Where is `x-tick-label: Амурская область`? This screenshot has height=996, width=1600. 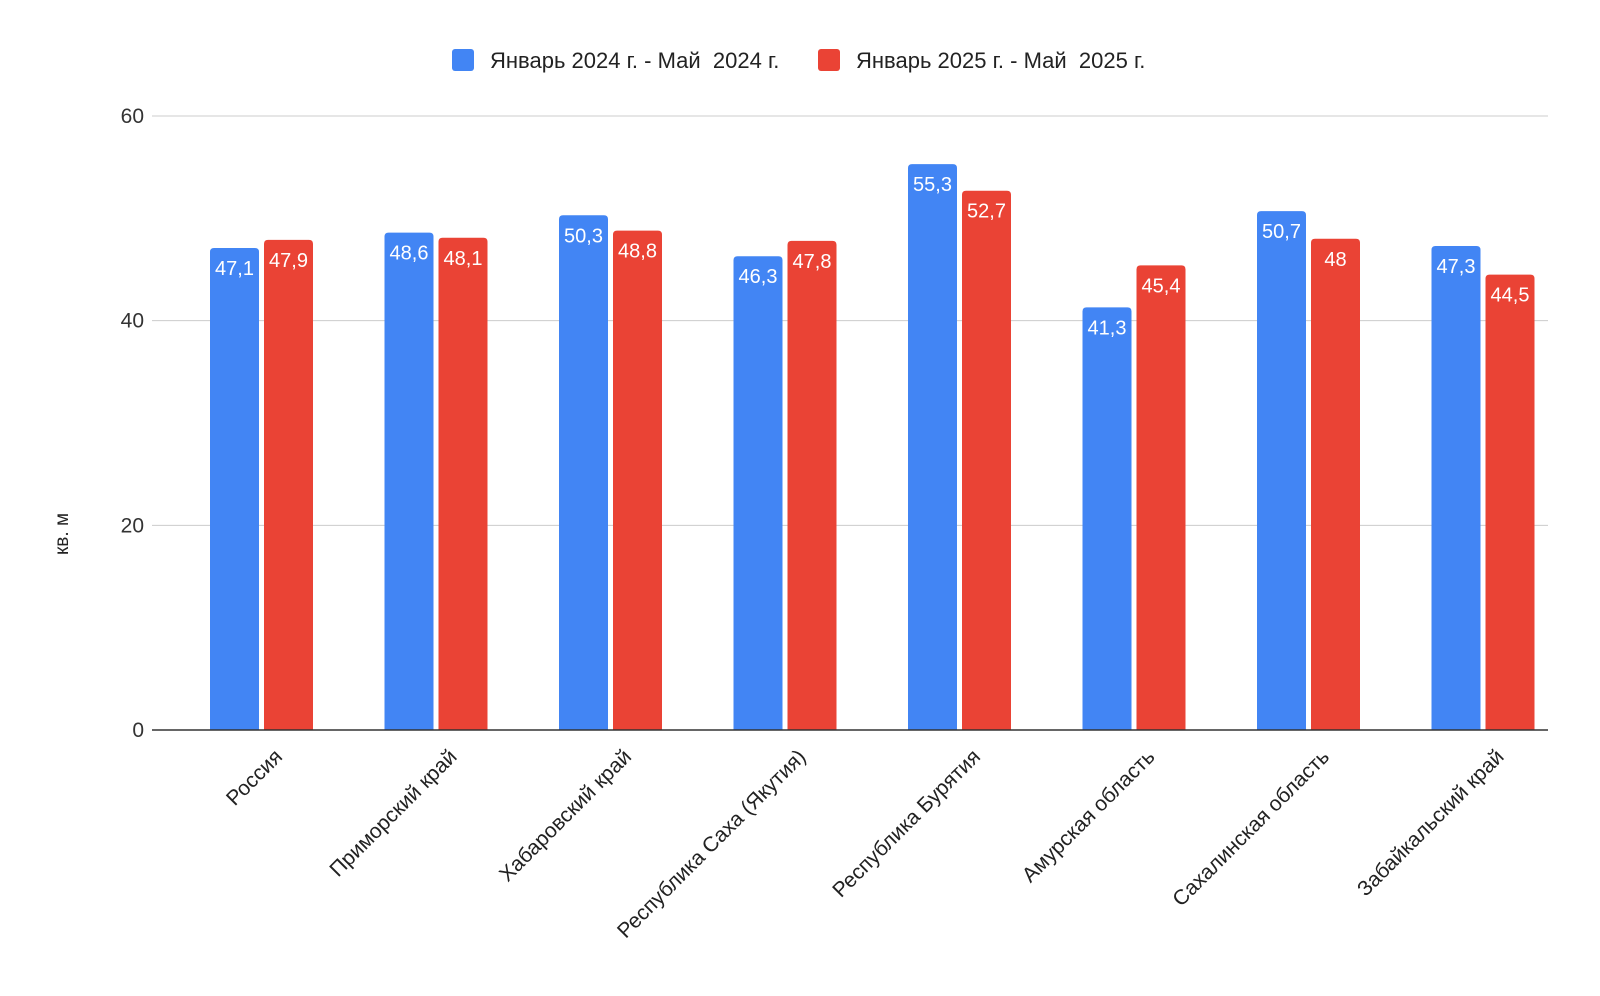 x-tick-label: Амурская область is located at coordinates (1089, 816).